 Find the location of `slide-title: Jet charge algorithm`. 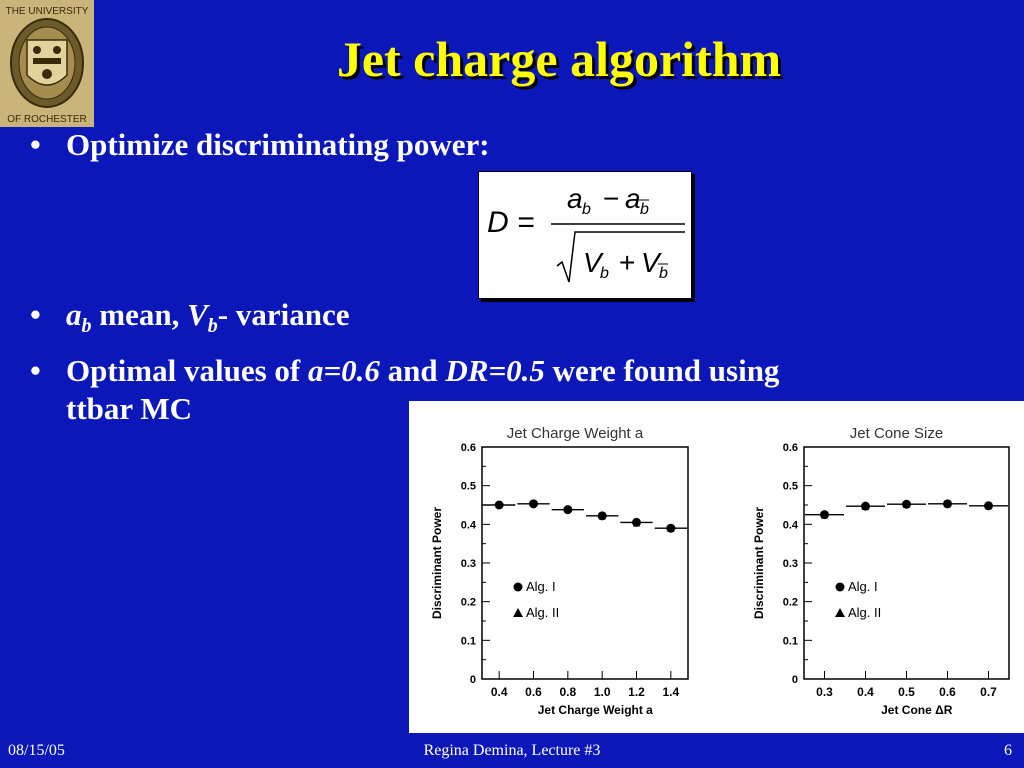

slide-title: Jet charge algorithm is located at coordinates (559, 59).